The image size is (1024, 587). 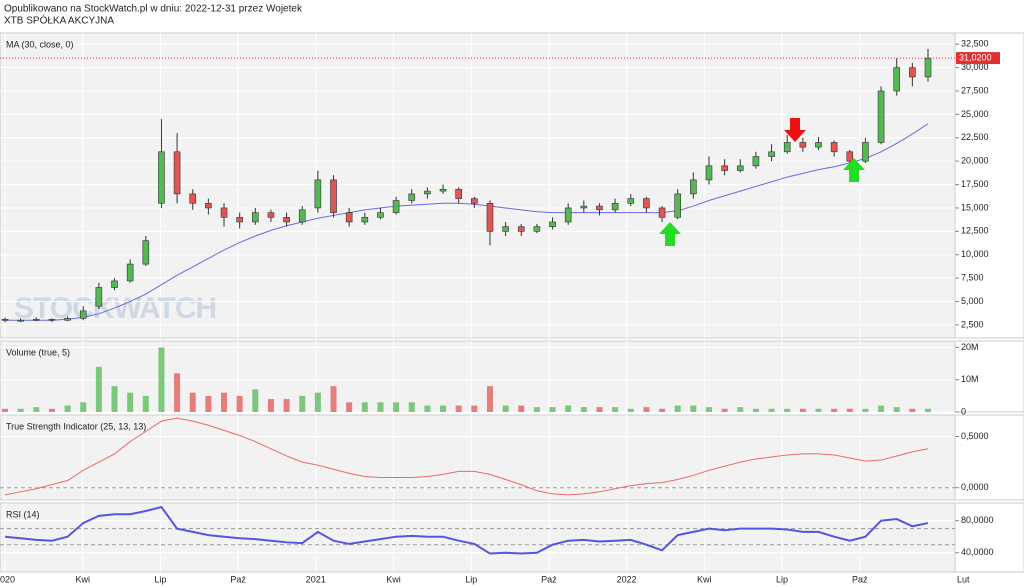 What do you see at coordinates (975, 436) in the screenshot?
I see `y-tick-label: 0,5000` at bounding box center [975, 436].